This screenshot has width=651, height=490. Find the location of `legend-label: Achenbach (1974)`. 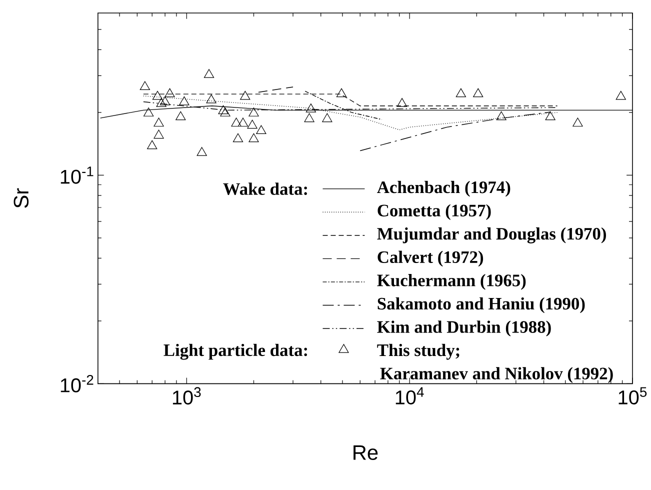

legend-label: Achenbach (1974) is located at coordinates (443, 189).